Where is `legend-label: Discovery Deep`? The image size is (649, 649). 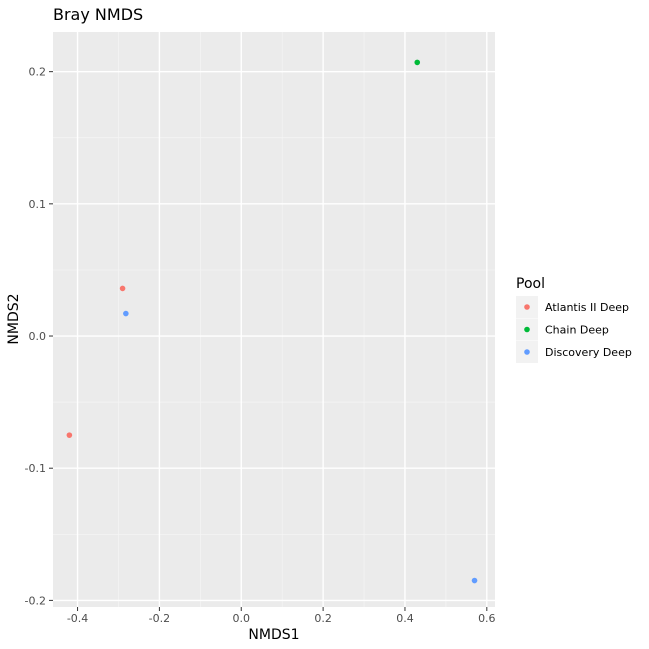
legend-label: Discovery Deep is located at coordinates (588, 352).